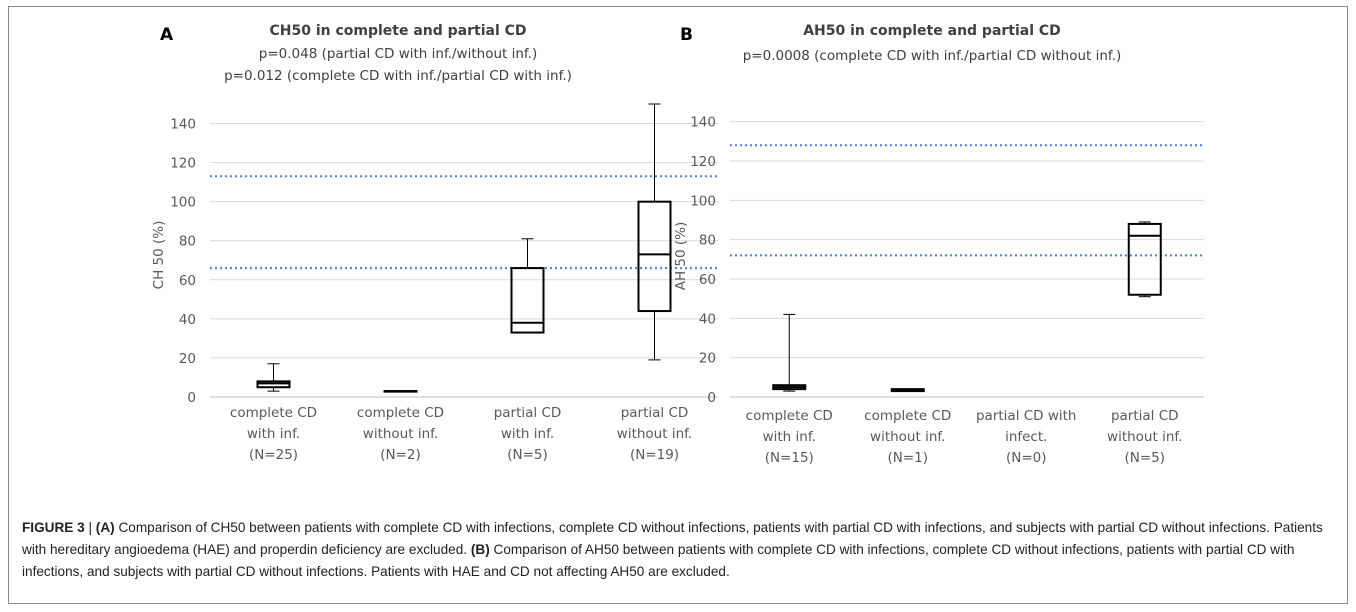 The width and height of the screenshot is (1356, 612). I want to click on caption-part-a-label: (A), so click(105, 527).